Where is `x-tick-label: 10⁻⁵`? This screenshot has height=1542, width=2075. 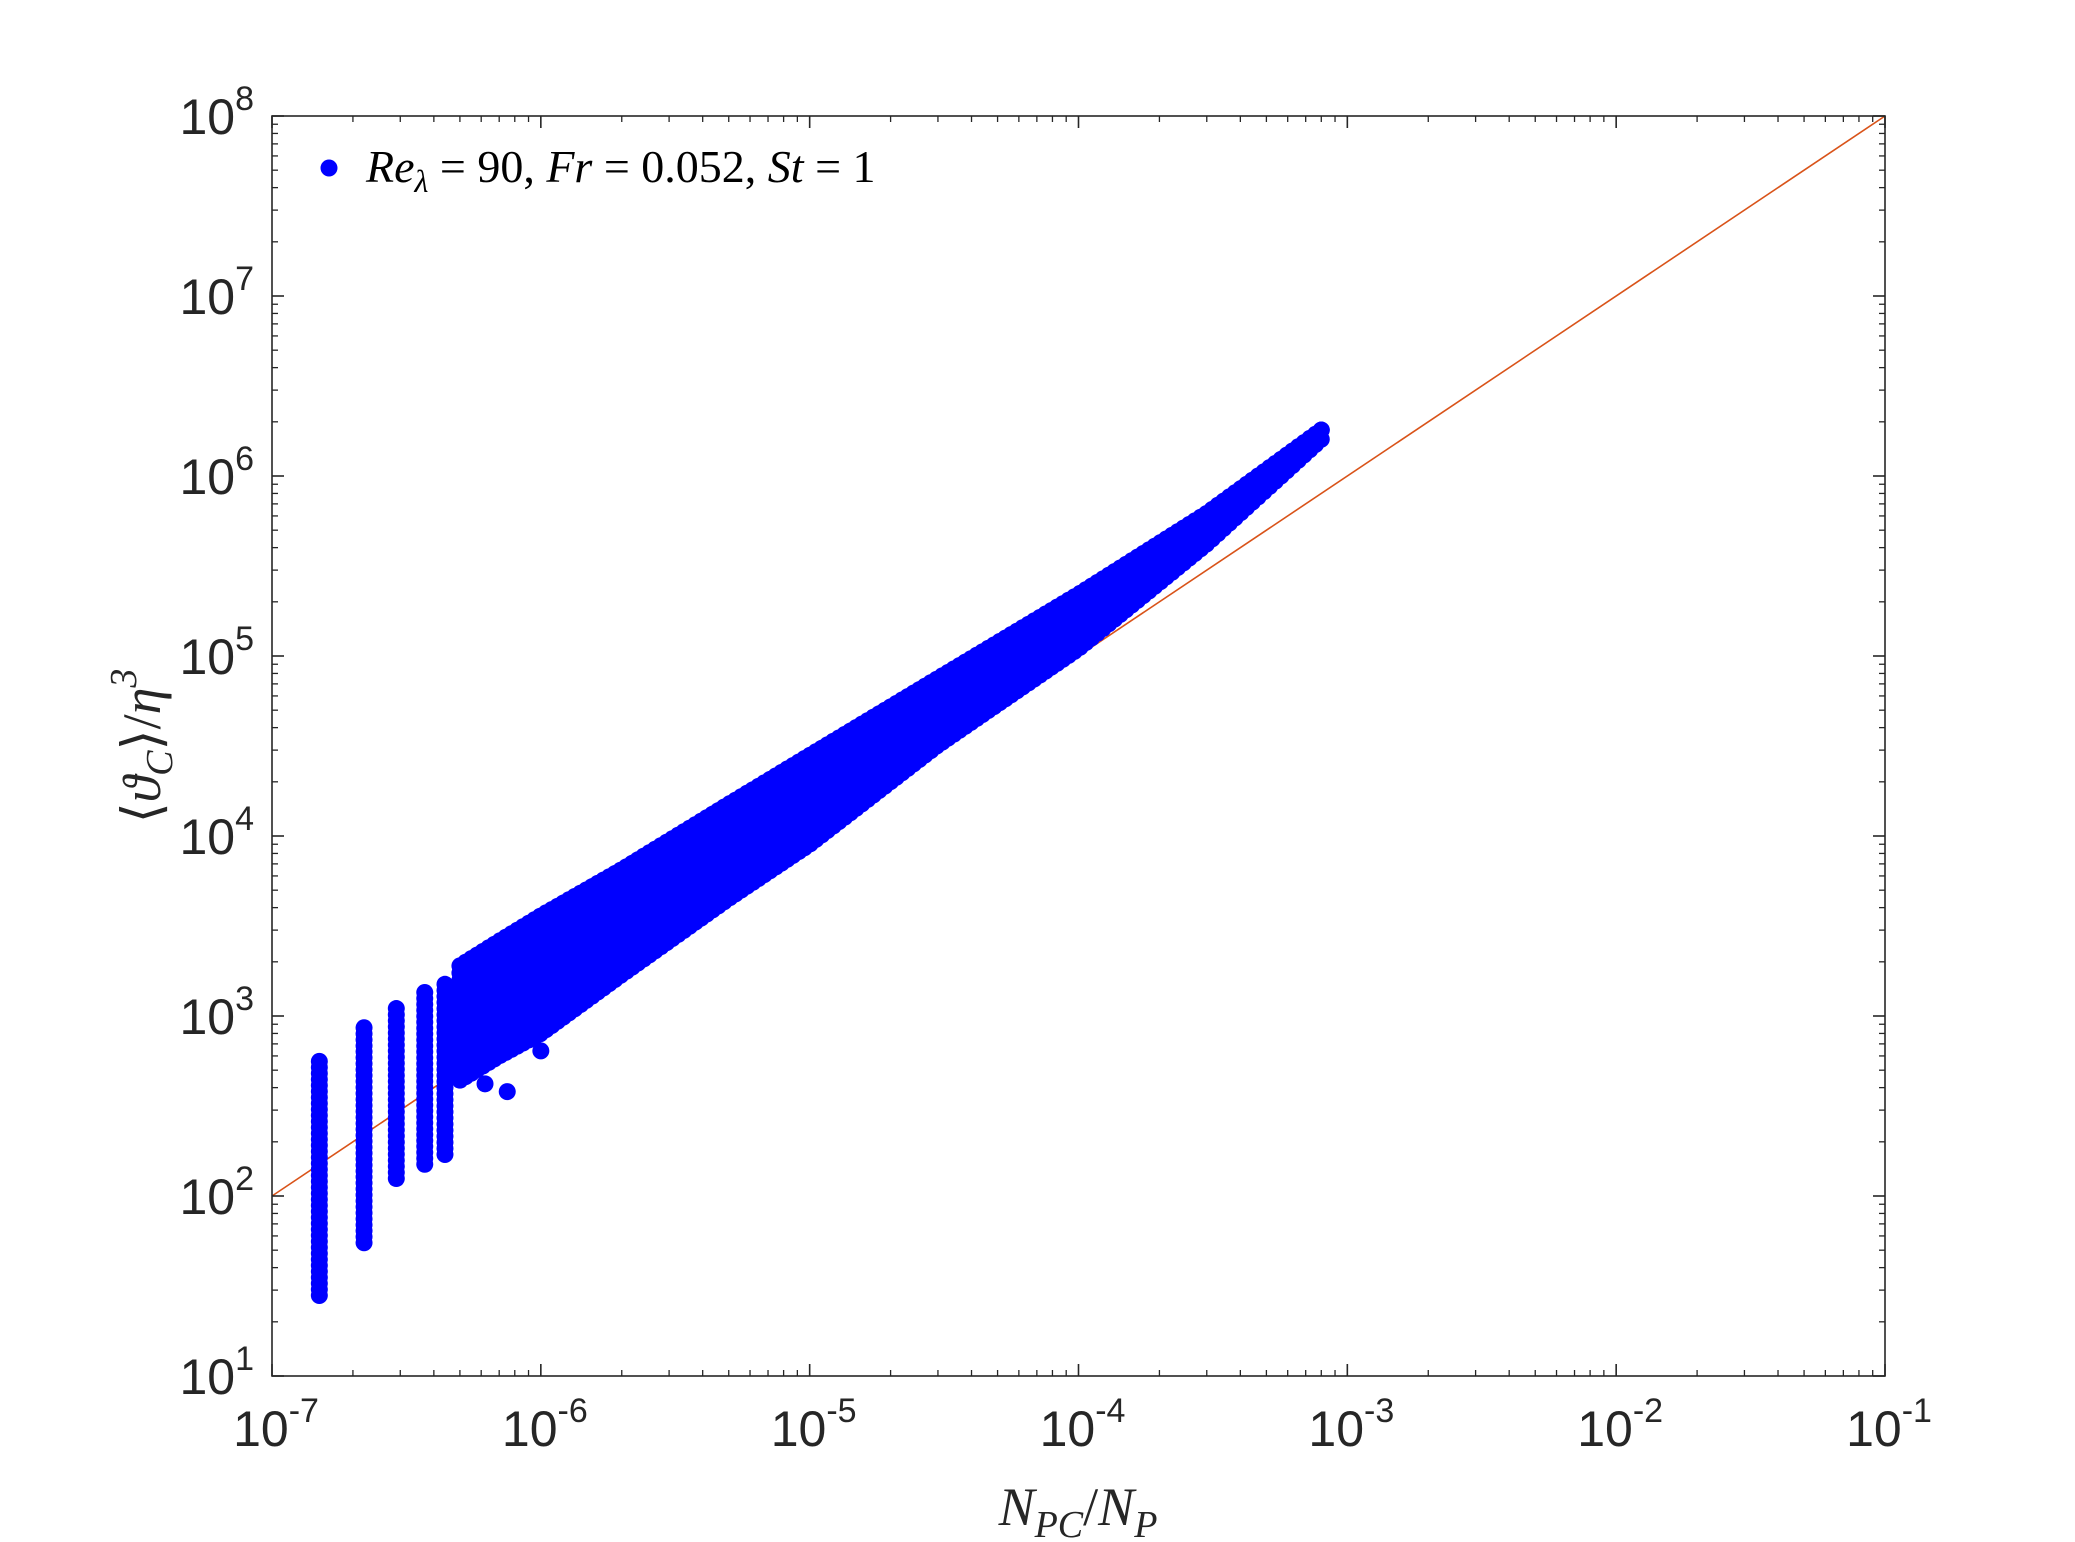
x-tick-label: 10⁻⁵ is located at coordinates (814, 1424).